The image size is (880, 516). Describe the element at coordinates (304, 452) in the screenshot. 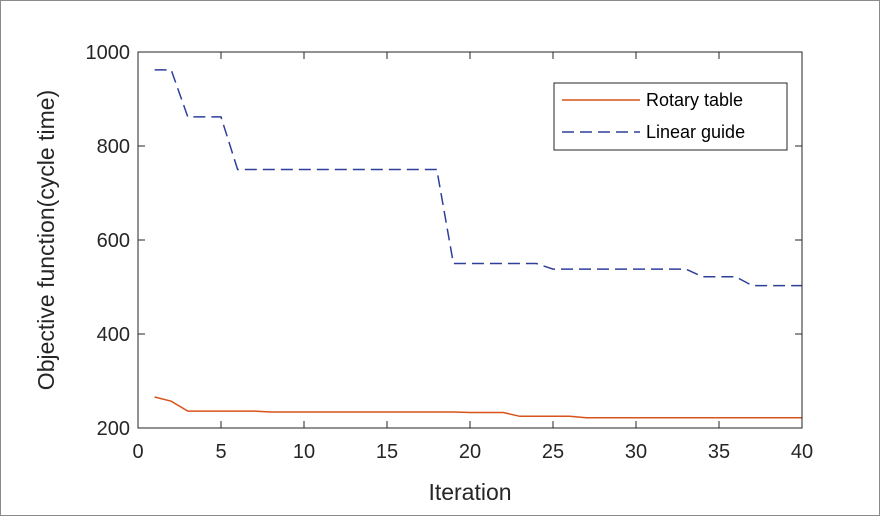

I see `x-tick-label: 10` at that location.